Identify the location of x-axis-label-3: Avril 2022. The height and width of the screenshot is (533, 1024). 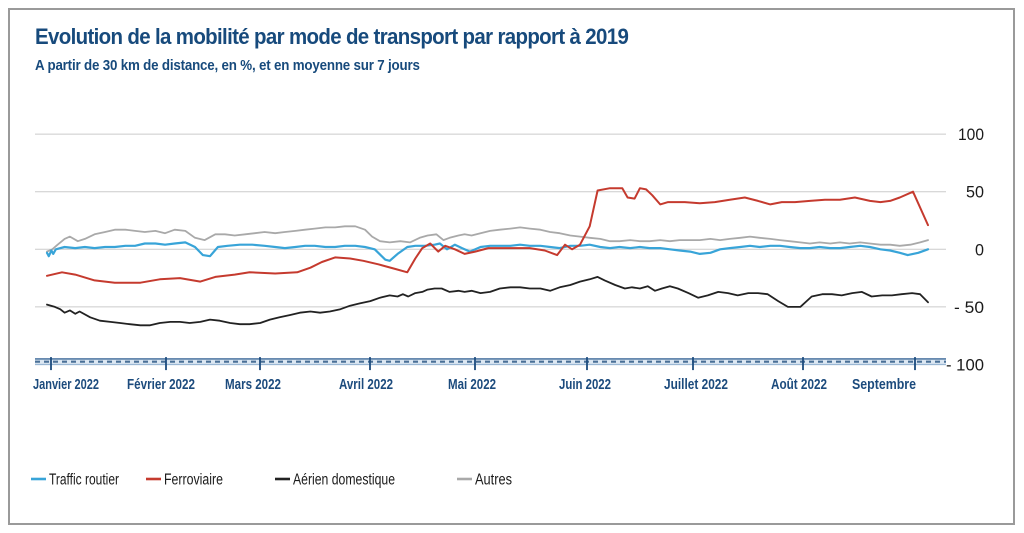
(366, 384).